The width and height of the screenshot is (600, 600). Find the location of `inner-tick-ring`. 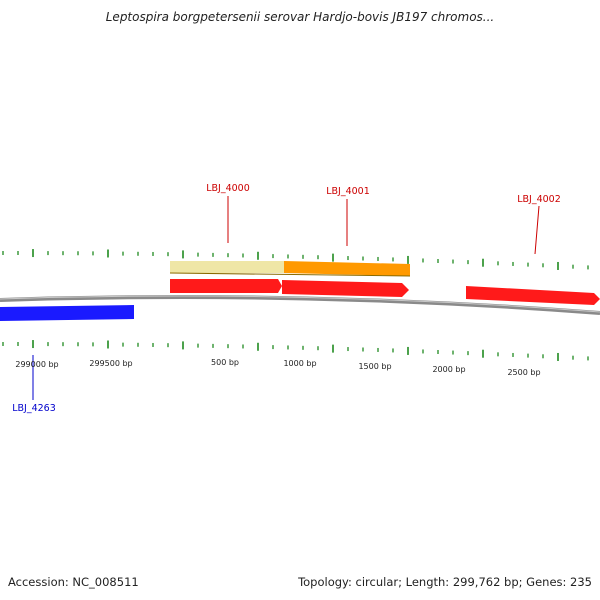

inner-tick-ring is located at coordinates (295, 350).